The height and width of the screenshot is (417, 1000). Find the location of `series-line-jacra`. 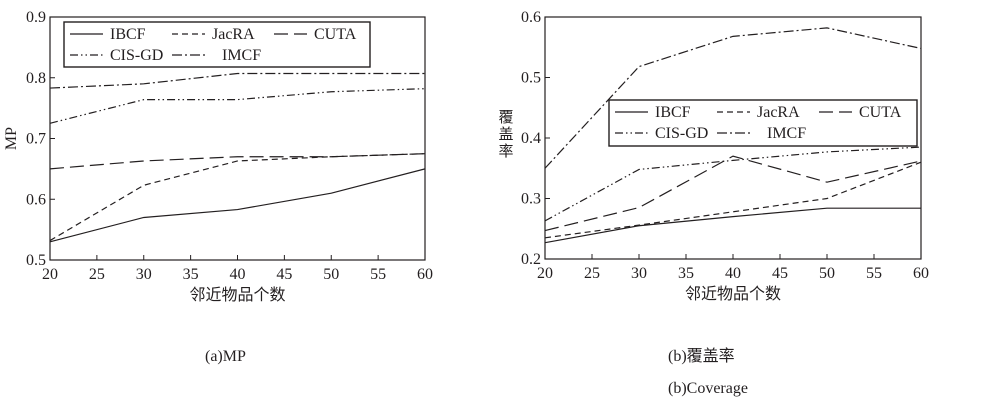

series-line-jacra is located at coordinates (733, 200).